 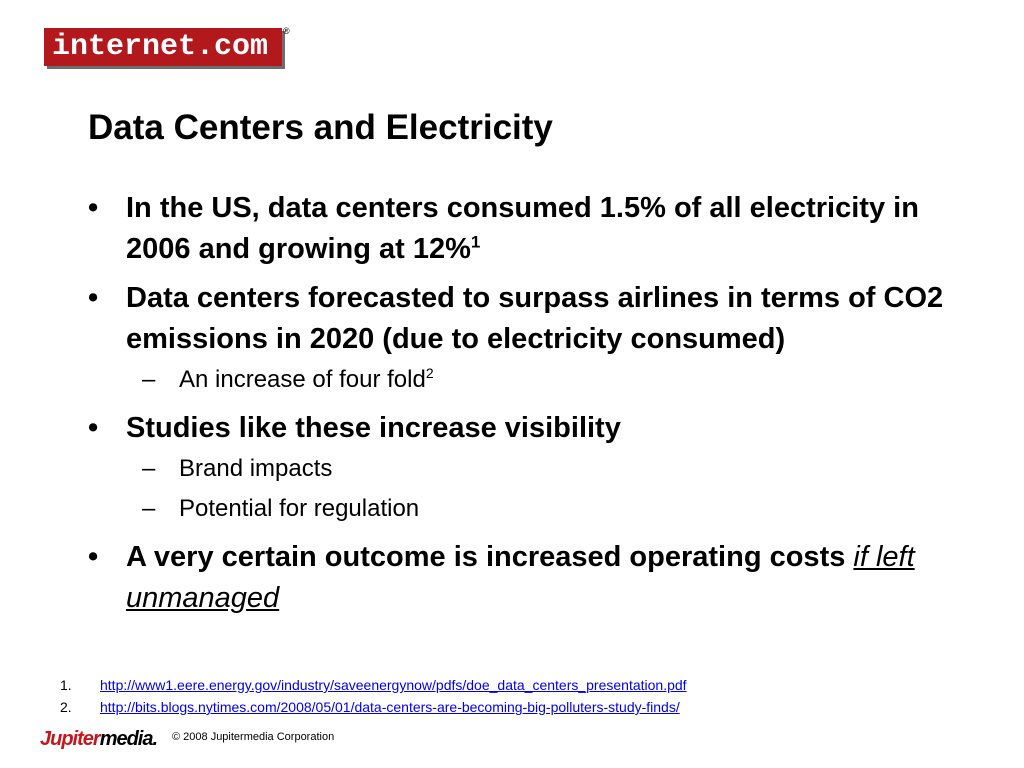 I want to click on bullet-text: Studies like these increase visibility, so click(x=373, y=428).